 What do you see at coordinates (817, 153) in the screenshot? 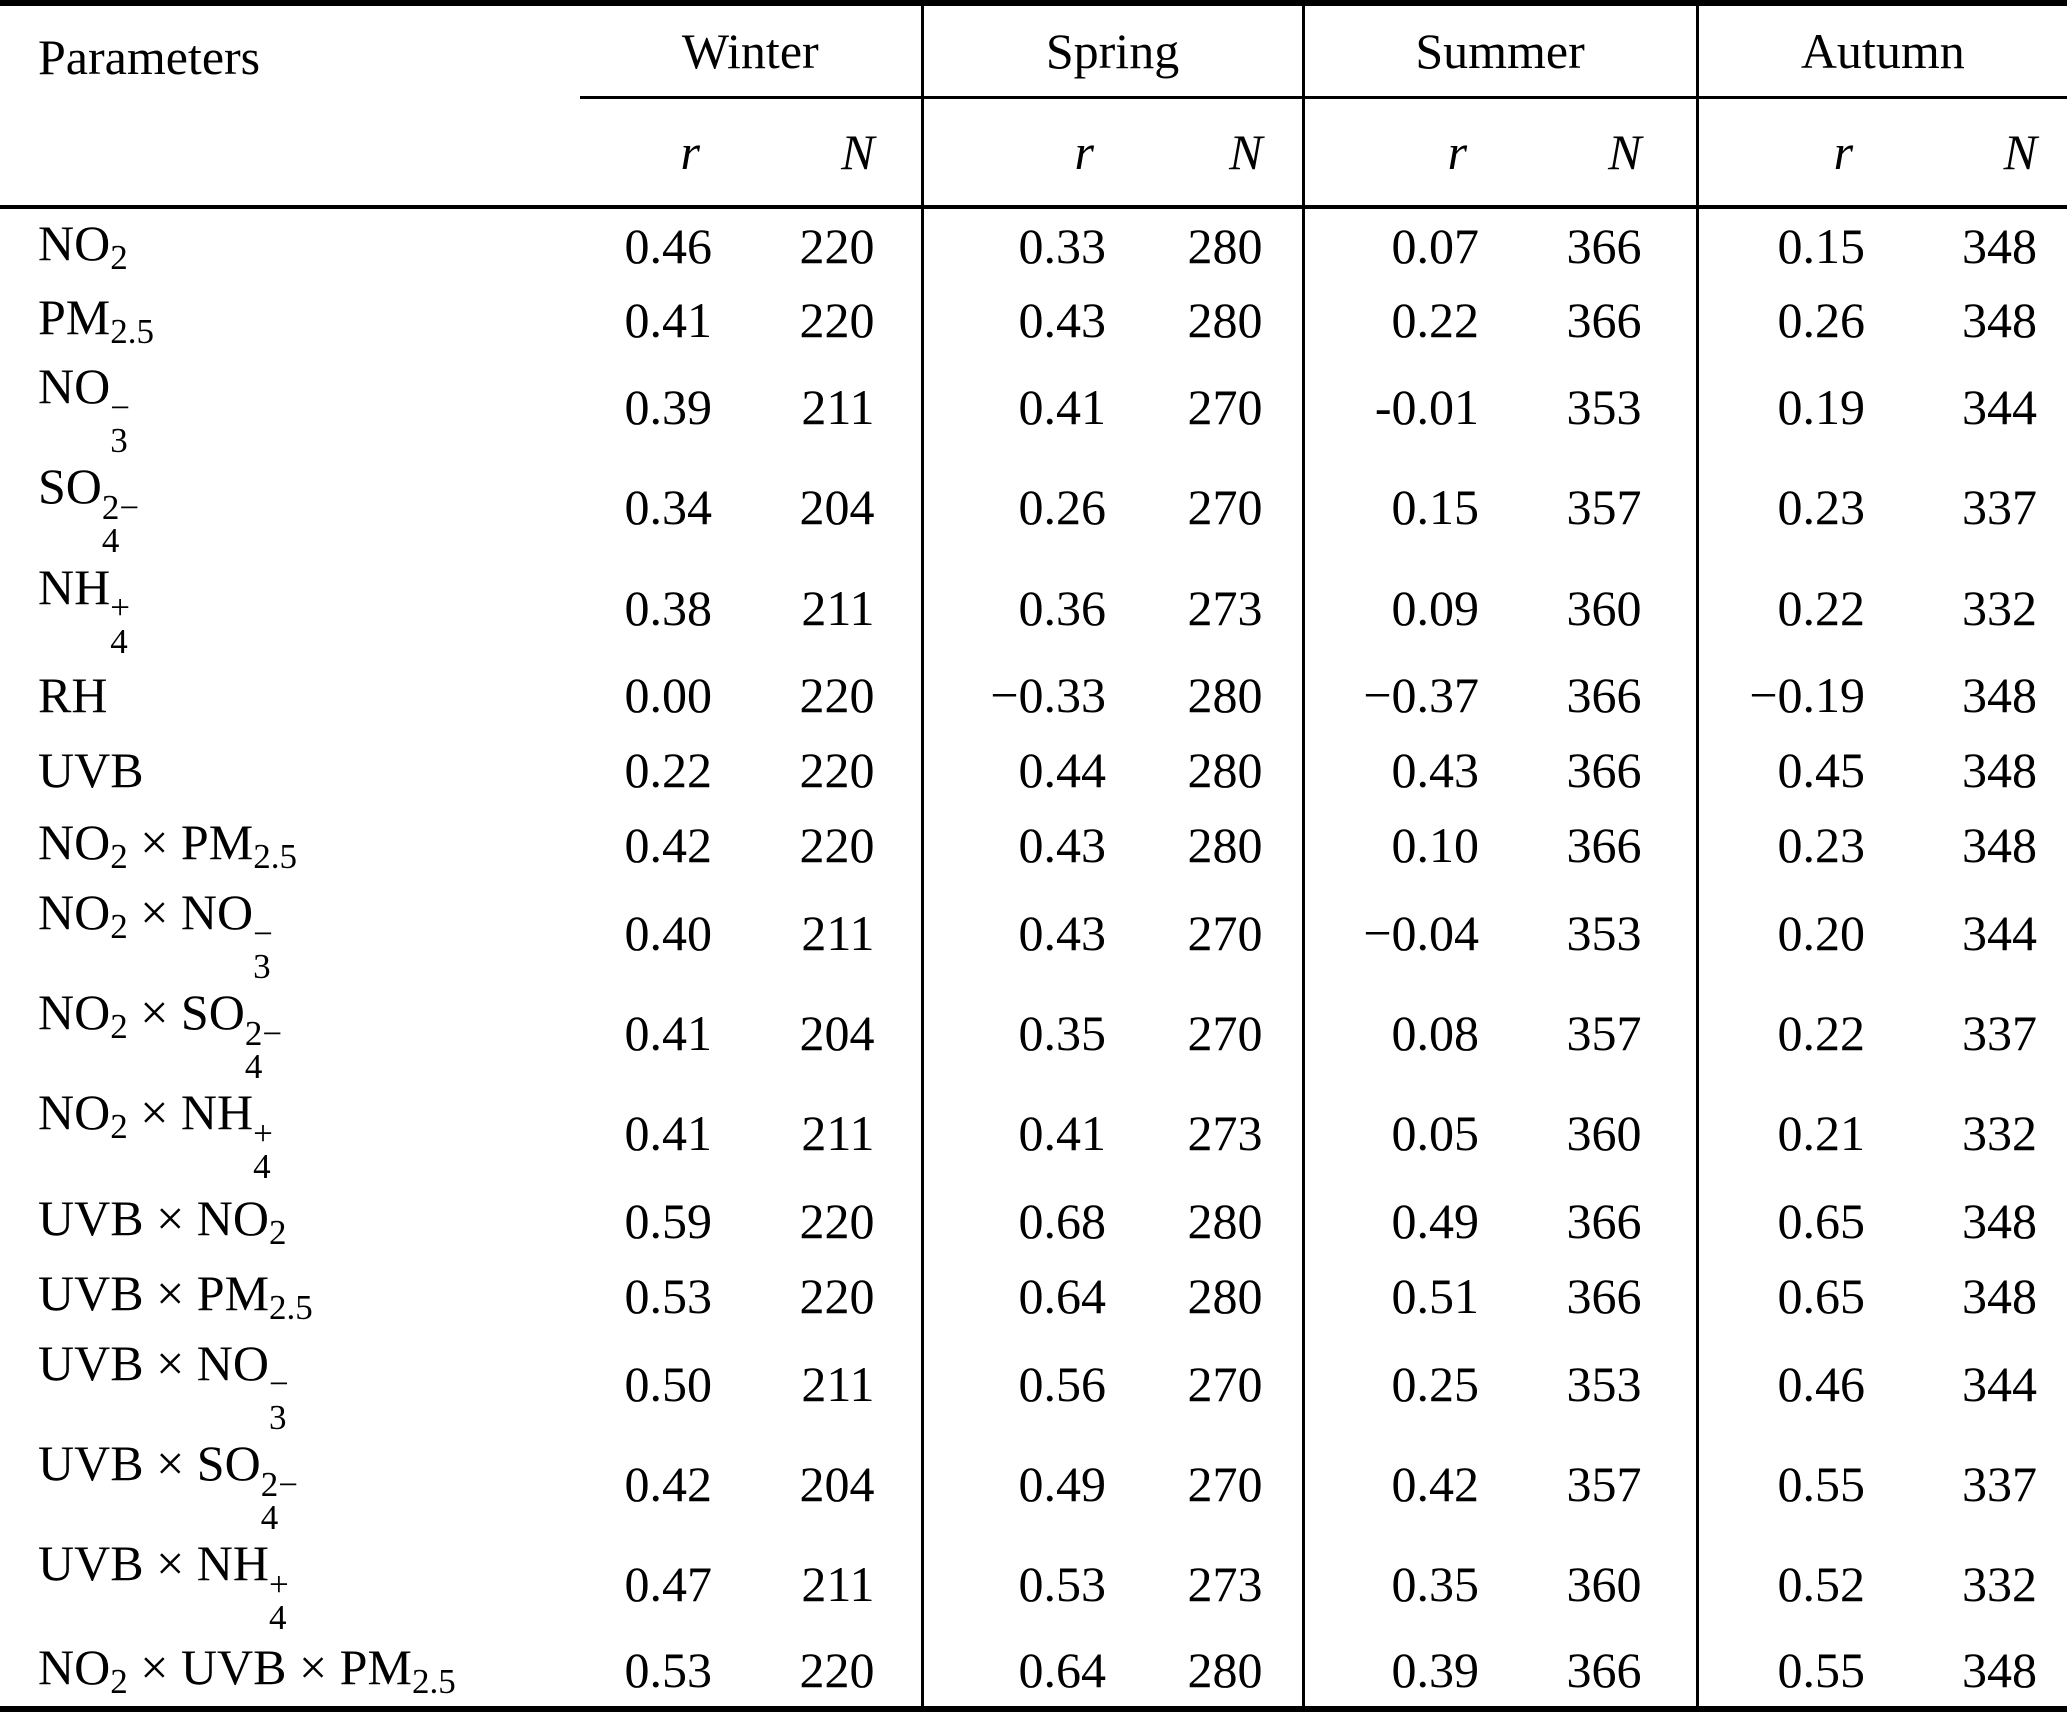
I see `n-header-winter: N` at bounding box center [817, 153].